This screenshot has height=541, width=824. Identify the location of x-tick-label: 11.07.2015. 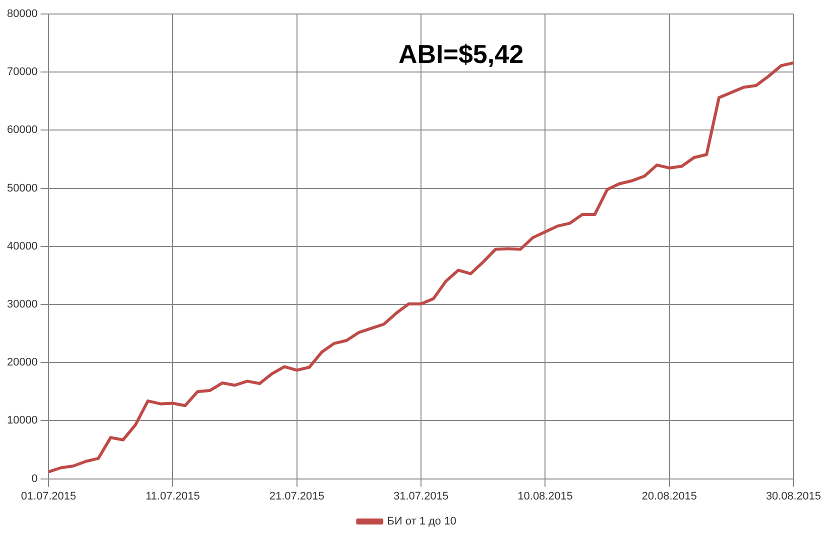
(173, 496).